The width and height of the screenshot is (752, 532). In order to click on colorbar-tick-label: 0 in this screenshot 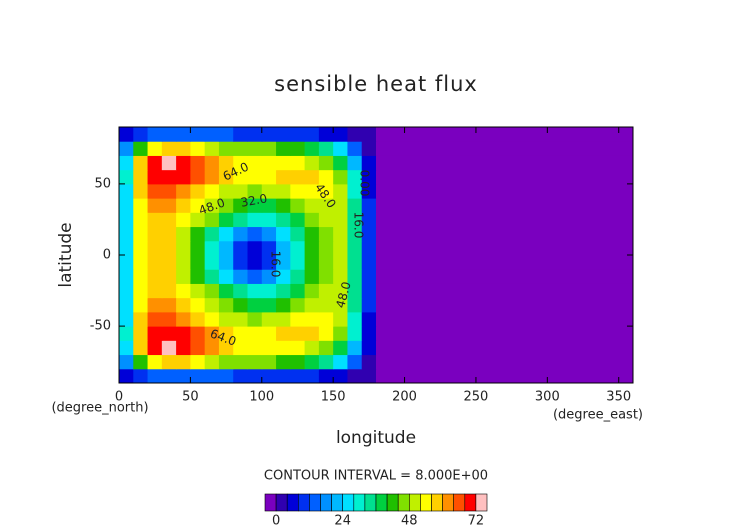, I will do `click(276, 521)`.